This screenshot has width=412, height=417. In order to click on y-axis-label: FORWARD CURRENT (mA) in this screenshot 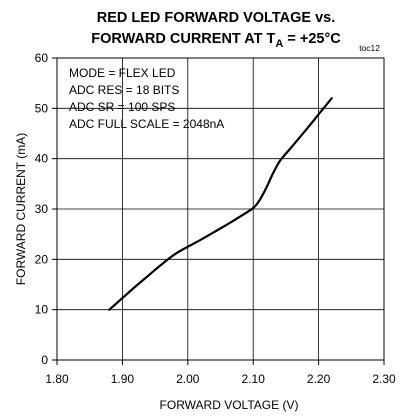, I will do `click(21, 209)`.